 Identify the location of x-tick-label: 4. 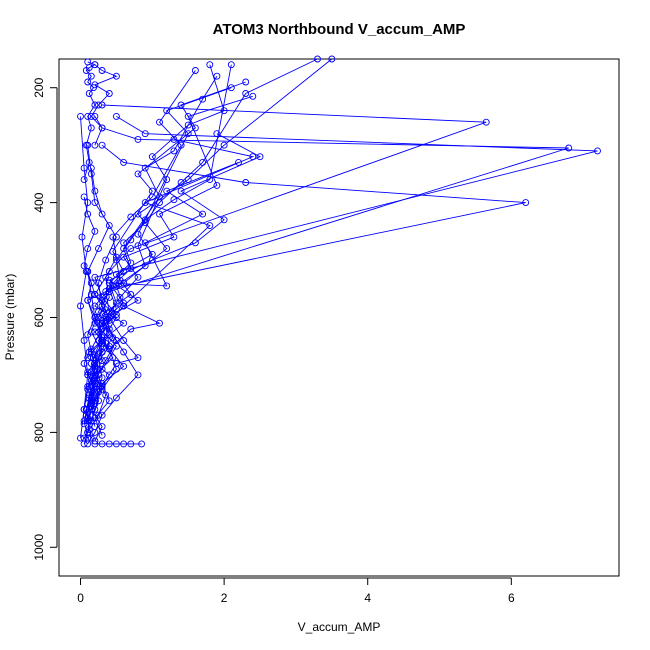
(367, 598).